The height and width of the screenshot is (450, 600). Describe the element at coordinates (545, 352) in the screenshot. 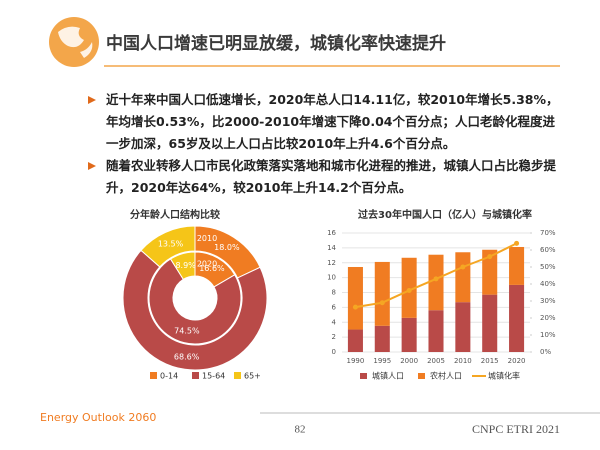

I see `y2-tick-label: 0%` at that location.